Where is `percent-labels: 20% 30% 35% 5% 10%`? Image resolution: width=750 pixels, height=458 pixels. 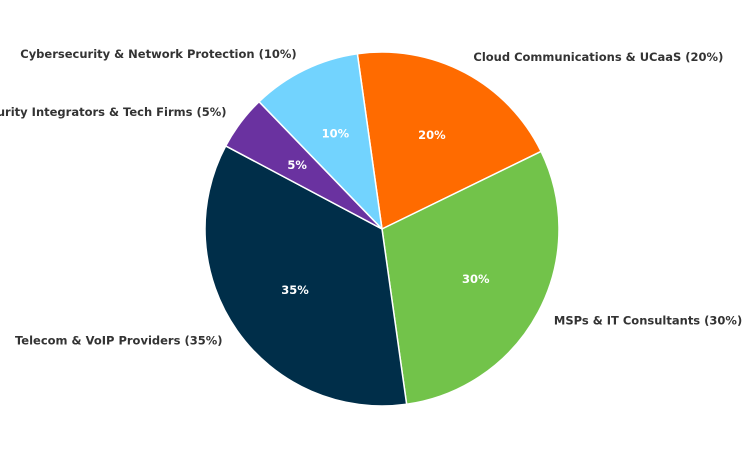
percent-labels: 20% 30% 35% 5% 10% is located at coordinates (385, 212).